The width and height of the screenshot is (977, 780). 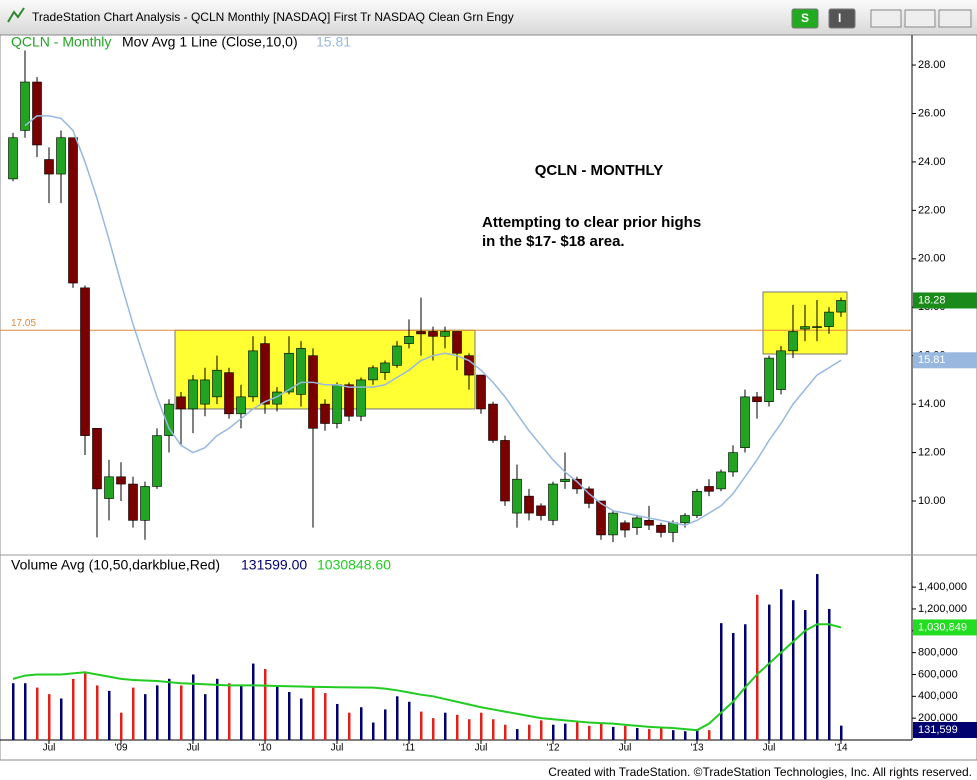 I want to click on app-icon, so click(x=16, y=15).